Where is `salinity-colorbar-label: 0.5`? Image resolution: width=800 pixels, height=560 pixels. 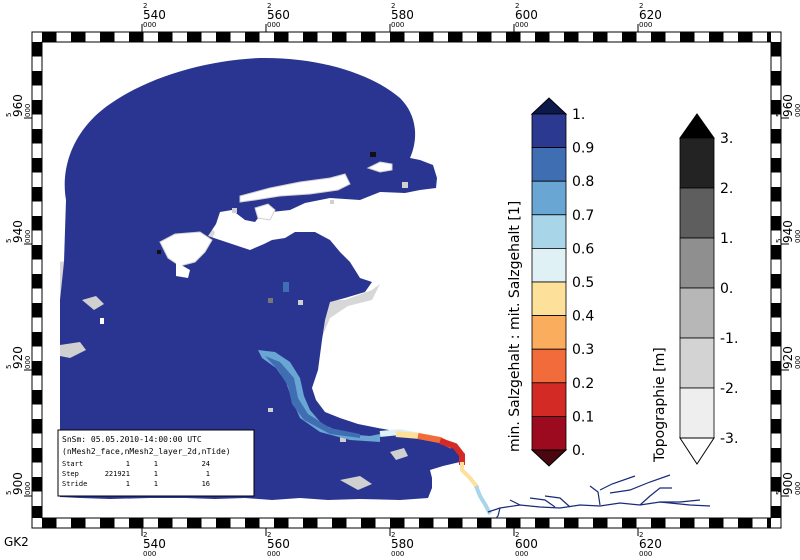
salinity-colorbar-label: 0.5 is located at coordinates (583, 283).